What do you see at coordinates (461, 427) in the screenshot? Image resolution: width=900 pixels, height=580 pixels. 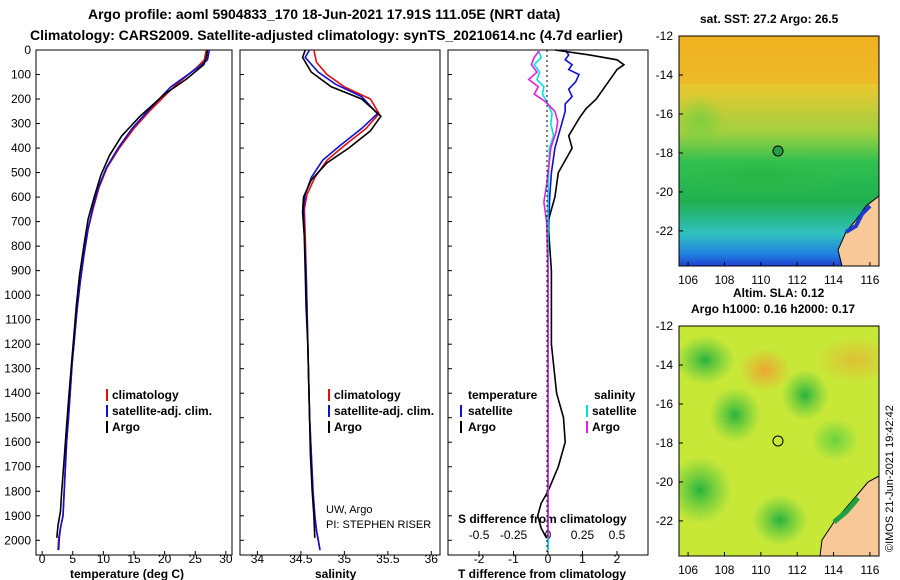 I see `legend-swatch-t-argo` at bounding box center [461, 427].